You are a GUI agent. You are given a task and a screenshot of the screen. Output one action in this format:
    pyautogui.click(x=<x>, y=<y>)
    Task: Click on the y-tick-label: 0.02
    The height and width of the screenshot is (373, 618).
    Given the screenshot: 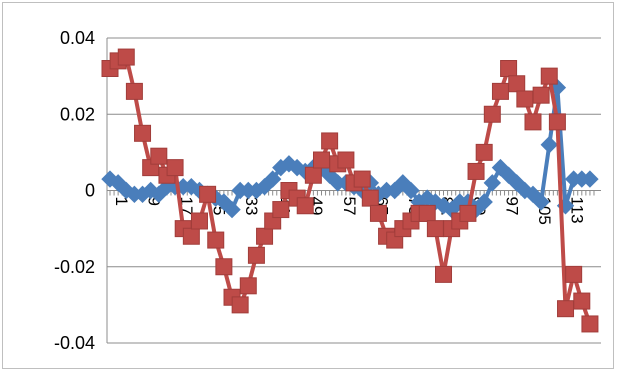 What is the action you would take?
    pyautogui.click(x=77, y=114)
    